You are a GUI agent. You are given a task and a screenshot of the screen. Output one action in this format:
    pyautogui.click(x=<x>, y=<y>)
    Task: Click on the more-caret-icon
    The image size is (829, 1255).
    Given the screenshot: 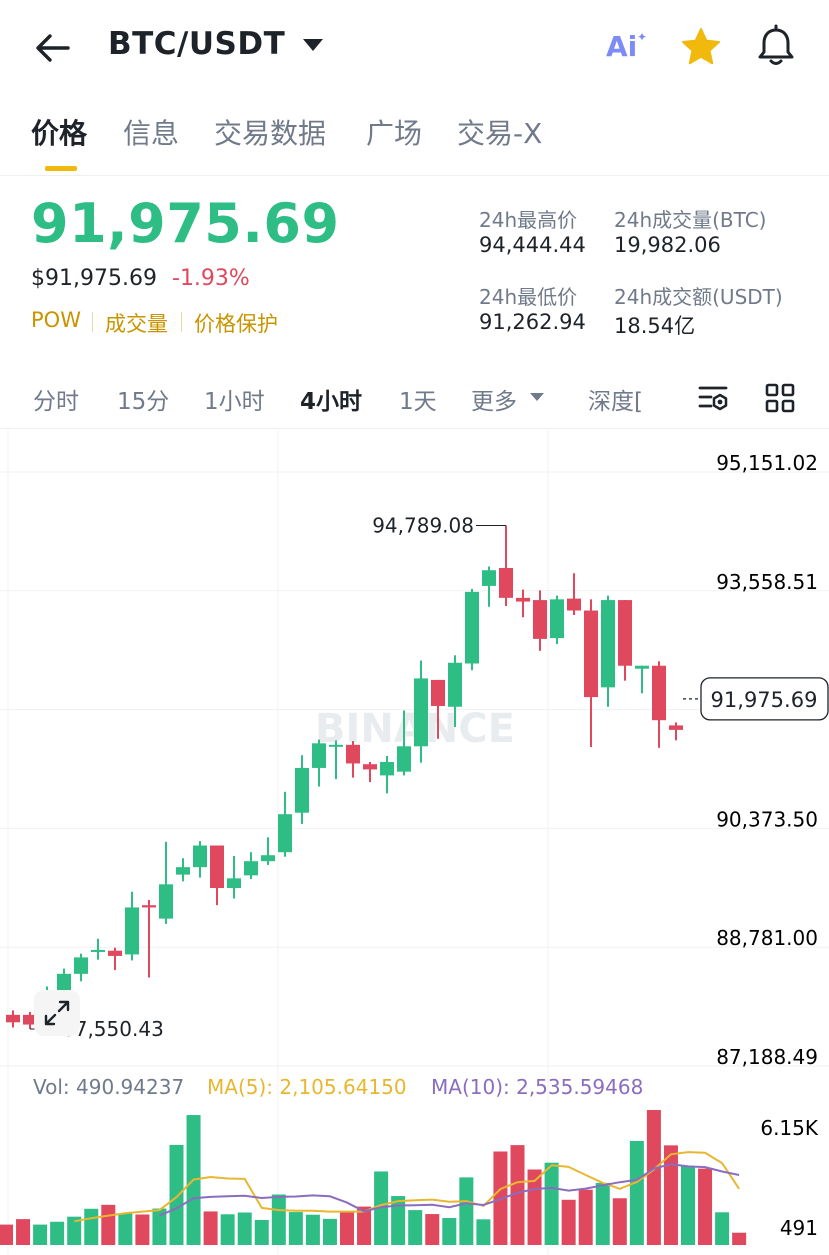 What is the action you would take?
    pyautogui.click(x=537, y=397)
    